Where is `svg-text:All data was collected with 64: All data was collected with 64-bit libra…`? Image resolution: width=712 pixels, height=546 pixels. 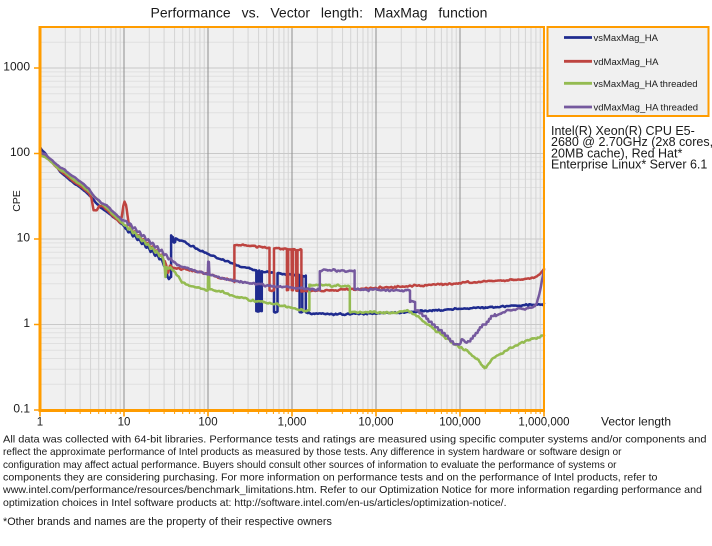
svg-text:All data was collected with 64: All data was collected with 64-bit libra… is located at coordinates (355, 440).